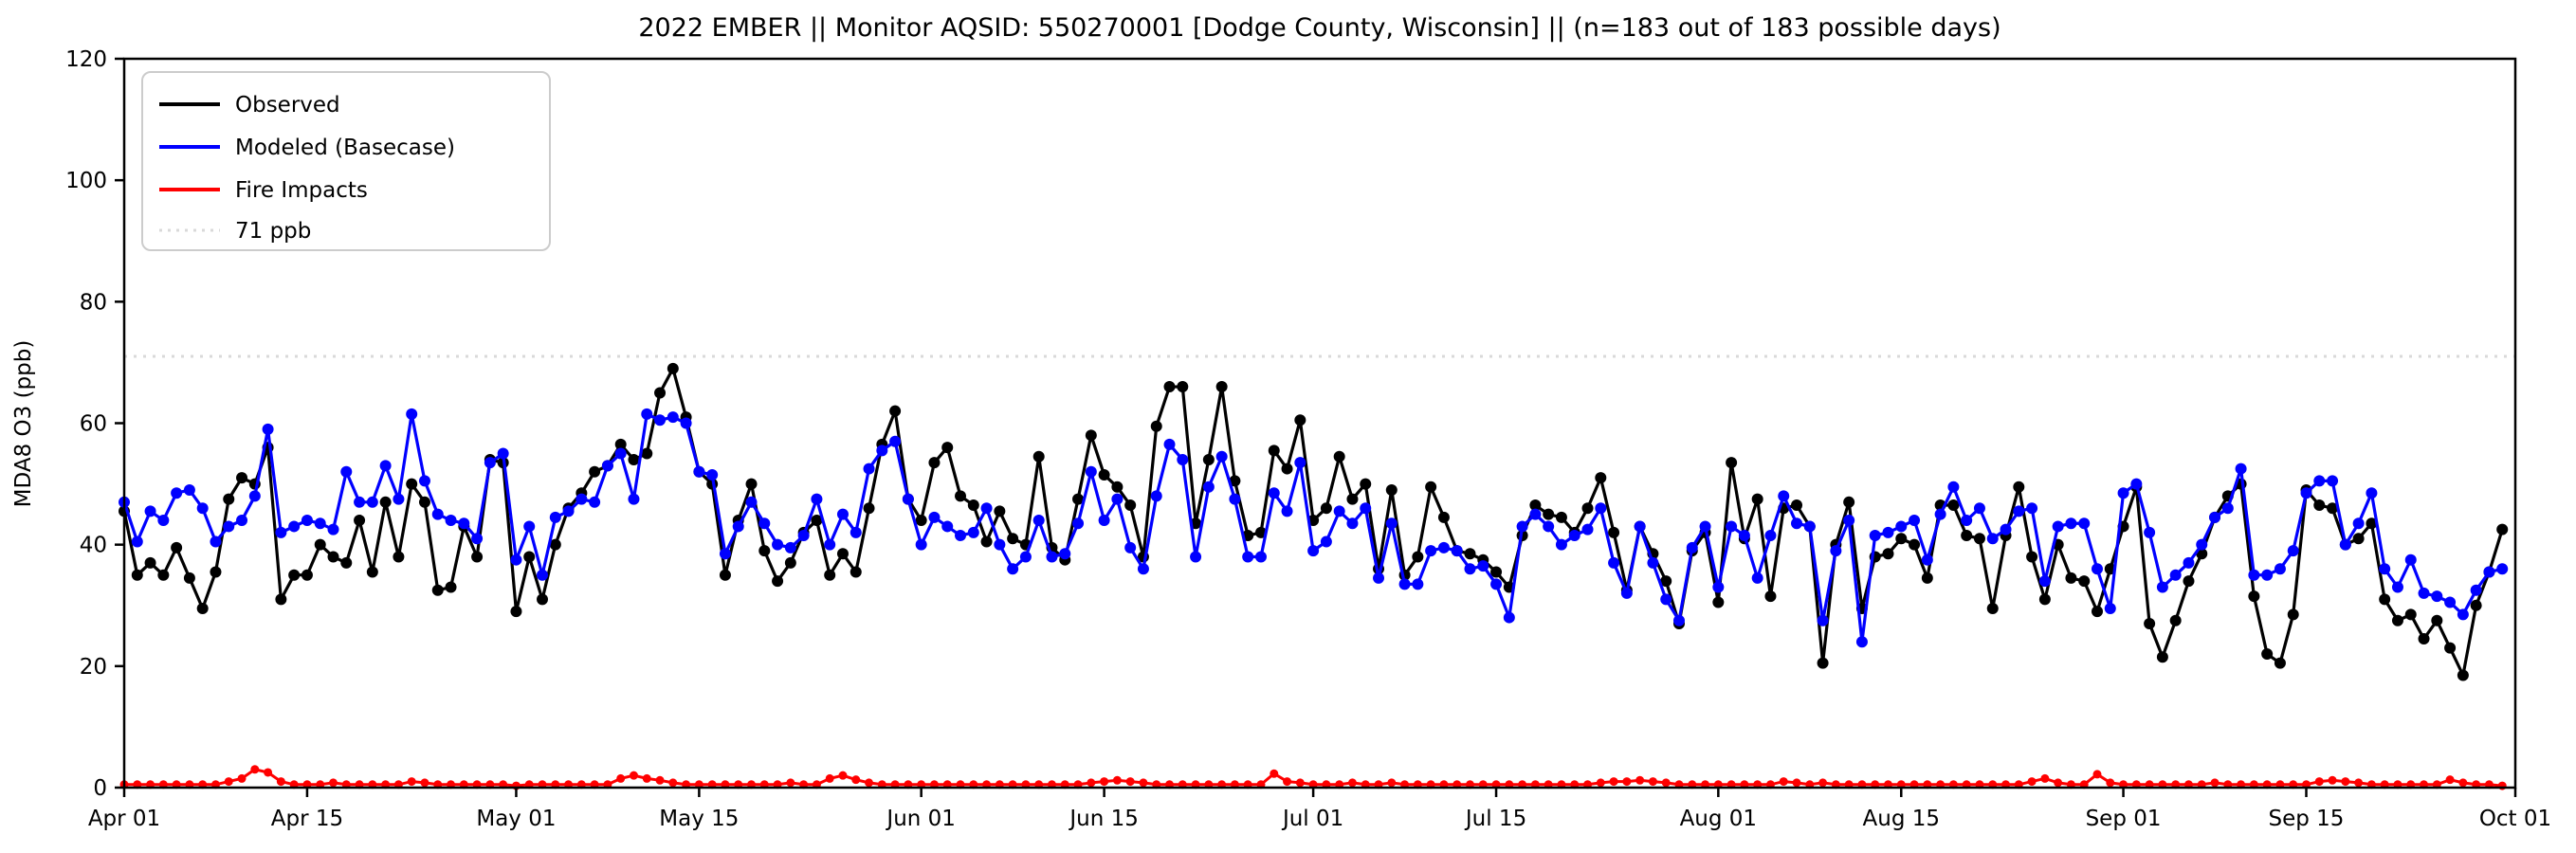 This screenshot has width=2576, height=853. Describe the element at coordinates (307, 819) in the screenshot. I see `x-tick-label: Apr 15` at that location.